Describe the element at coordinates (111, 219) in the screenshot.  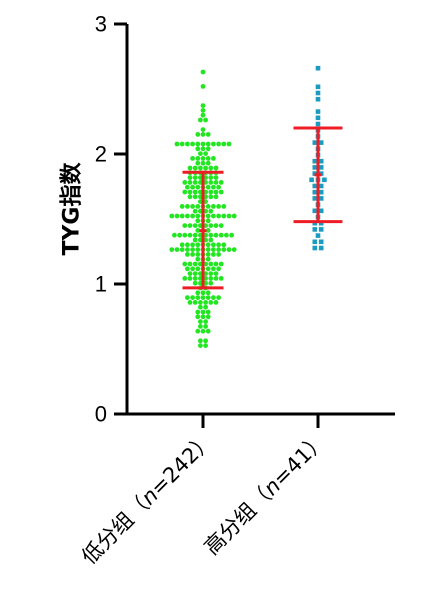
I see `y-ticks: 0 1 2 3` at that location.